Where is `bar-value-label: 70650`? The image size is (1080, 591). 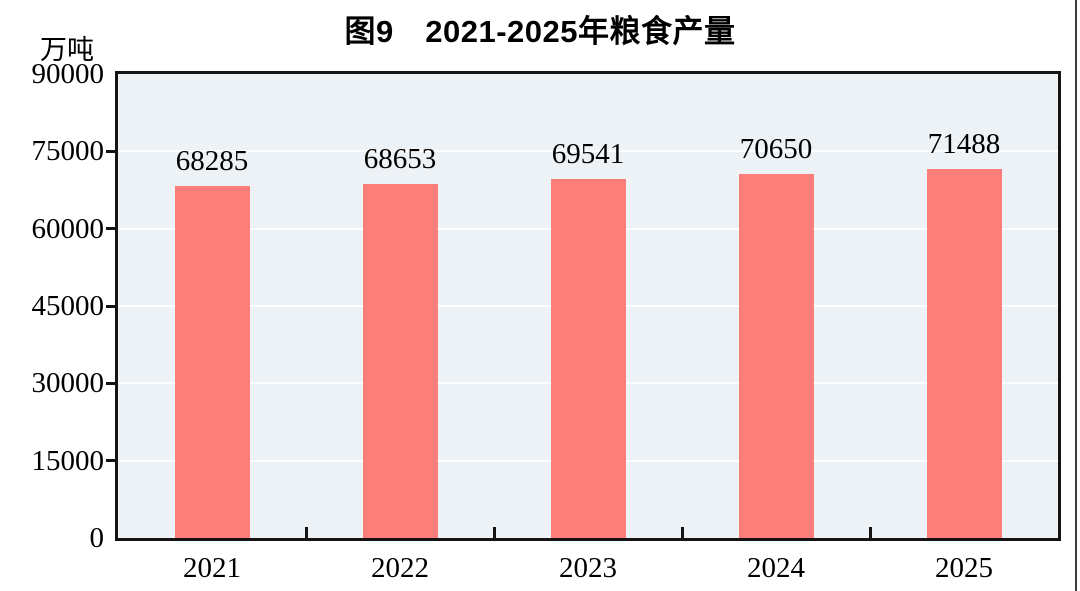 bar-value-label: 70650 is located at coordinates (776, 149).